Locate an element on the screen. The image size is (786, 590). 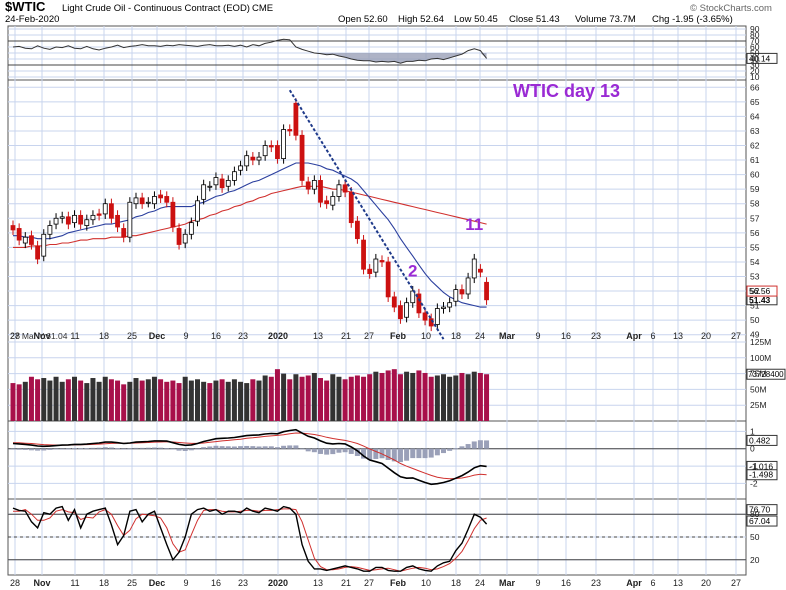
macd-signal-line is located at coordinates (249, 456).